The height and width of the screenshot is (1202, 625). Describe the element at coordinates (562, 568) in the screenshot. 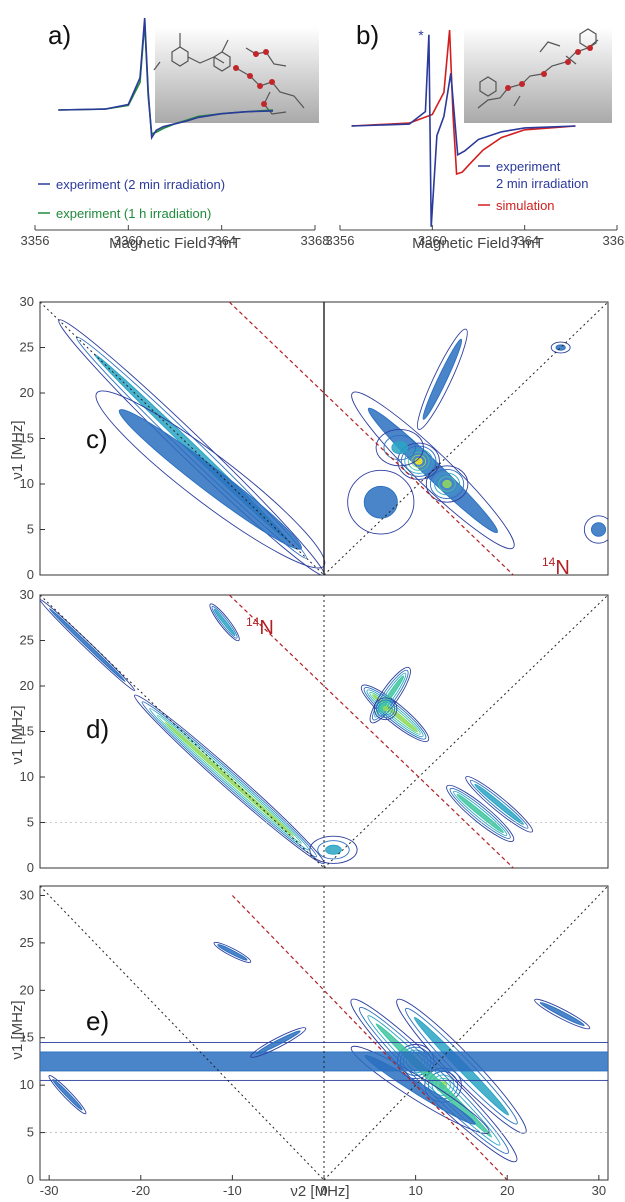

I see `n14-label-c-element: N` at that location.